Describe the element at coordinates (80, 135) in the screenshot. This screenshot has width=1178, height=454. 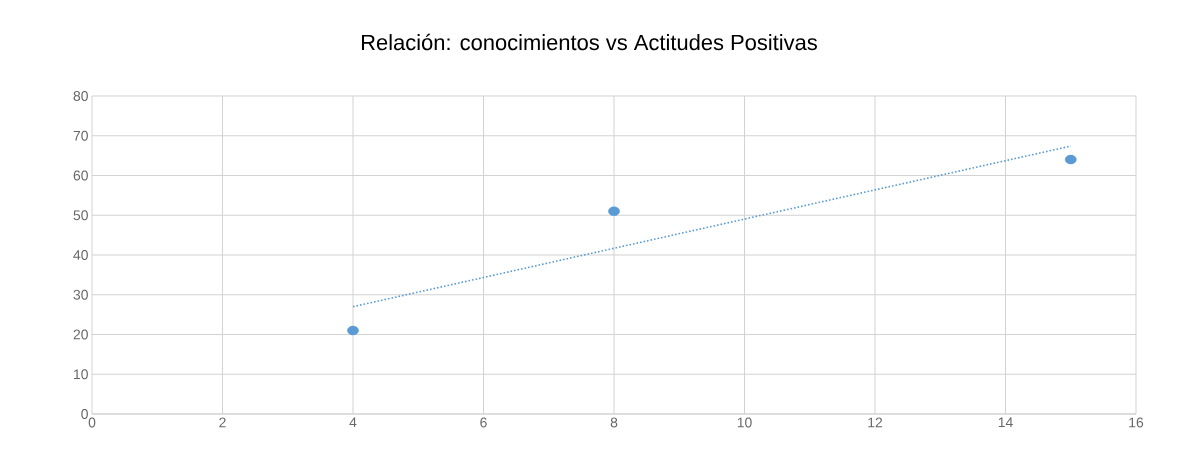
I see `y-tick-label: 70` at that location.